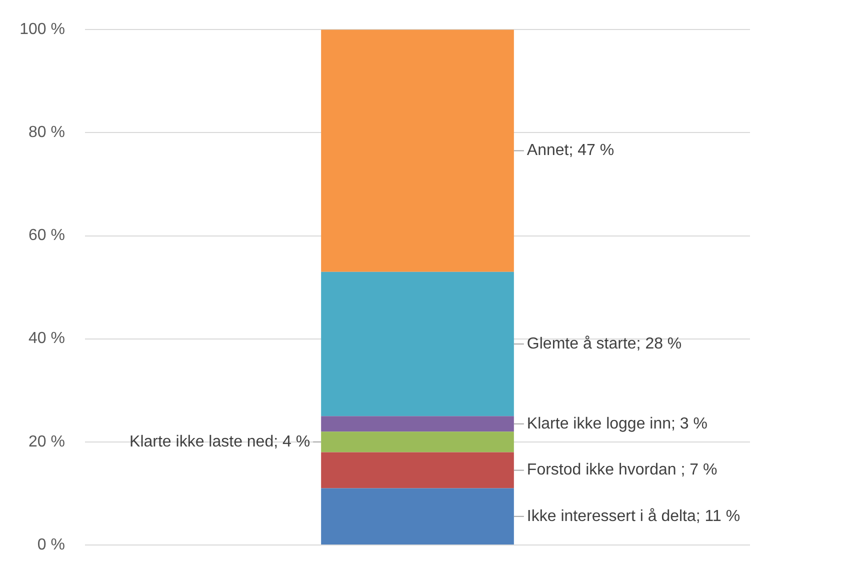 The height and width of the screenshot is (579, 856). What do you see at coordinates (46, 133) in the screenshot?
I see `y-tick-label: 80 %` at bounding box center [46, 133].